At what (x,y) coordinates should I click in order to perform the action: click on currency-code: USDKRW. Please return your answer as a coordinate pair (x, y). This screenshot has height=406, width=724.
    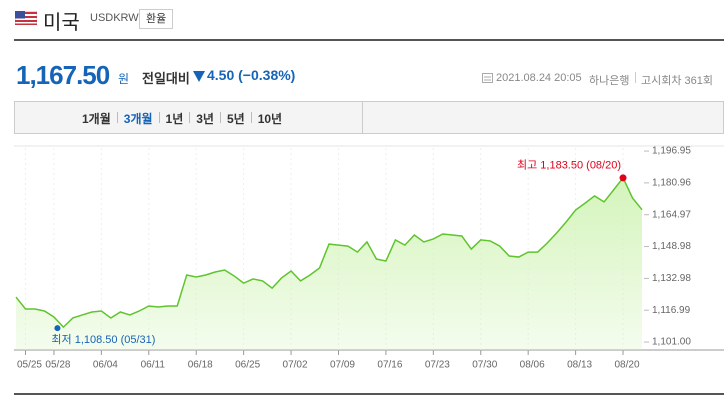
    Looking at the image, I should click on (114, 18).